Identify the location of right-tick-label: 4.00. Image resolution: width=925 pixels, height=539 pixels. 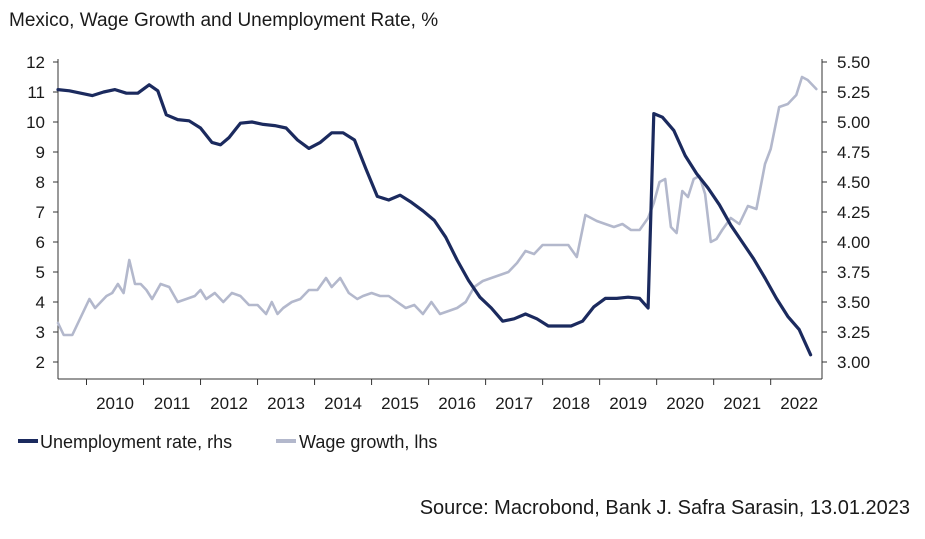
(853, 242).